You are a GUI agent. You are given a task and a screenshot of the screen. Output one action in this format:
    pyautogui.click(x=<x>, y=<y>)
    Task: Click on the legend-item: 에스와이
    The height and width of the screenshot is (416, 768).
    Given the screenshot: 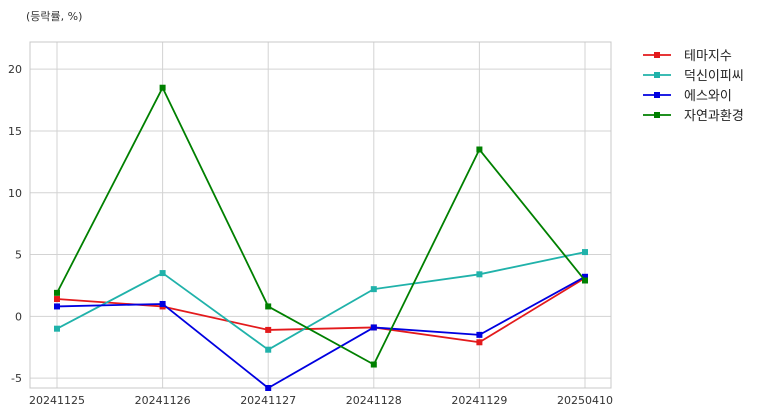 What is the action you would take?
    pyautogui.click(x=687, y=96)
    